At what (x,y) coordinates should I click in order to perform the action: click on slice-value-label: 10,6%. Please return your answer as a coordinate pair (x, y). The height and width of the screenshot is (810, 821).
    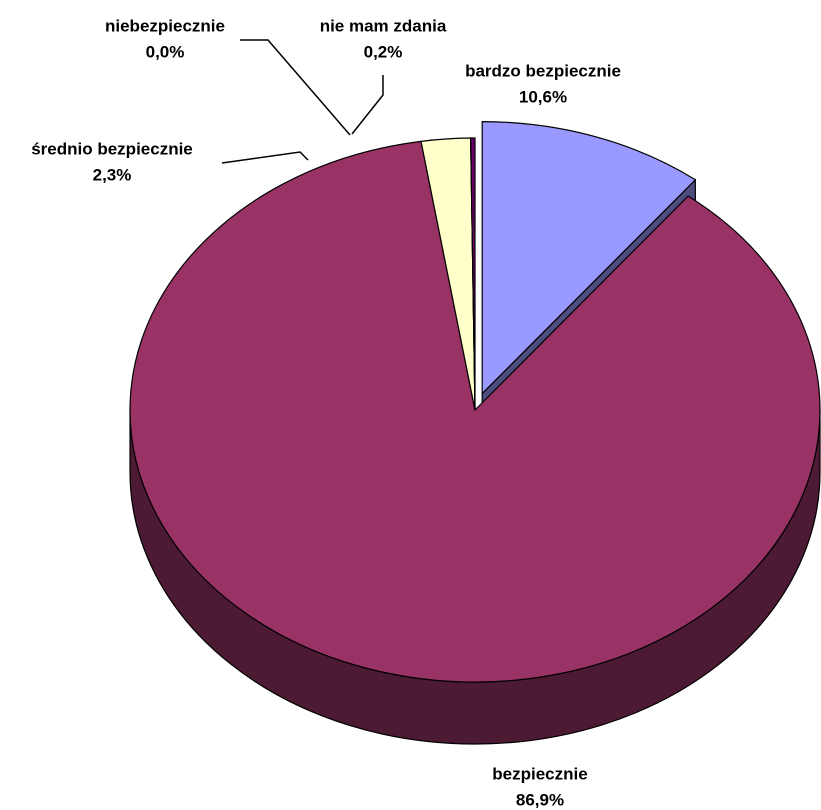
    Looking at the image, I should click on (543, 96).